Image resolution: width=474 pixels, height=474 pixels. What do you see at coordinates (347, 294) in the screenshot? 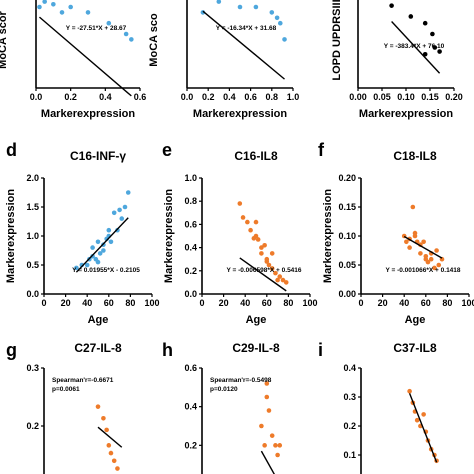
I see `y-tick-label-f: 0.00` at bounding box center [347, 294].